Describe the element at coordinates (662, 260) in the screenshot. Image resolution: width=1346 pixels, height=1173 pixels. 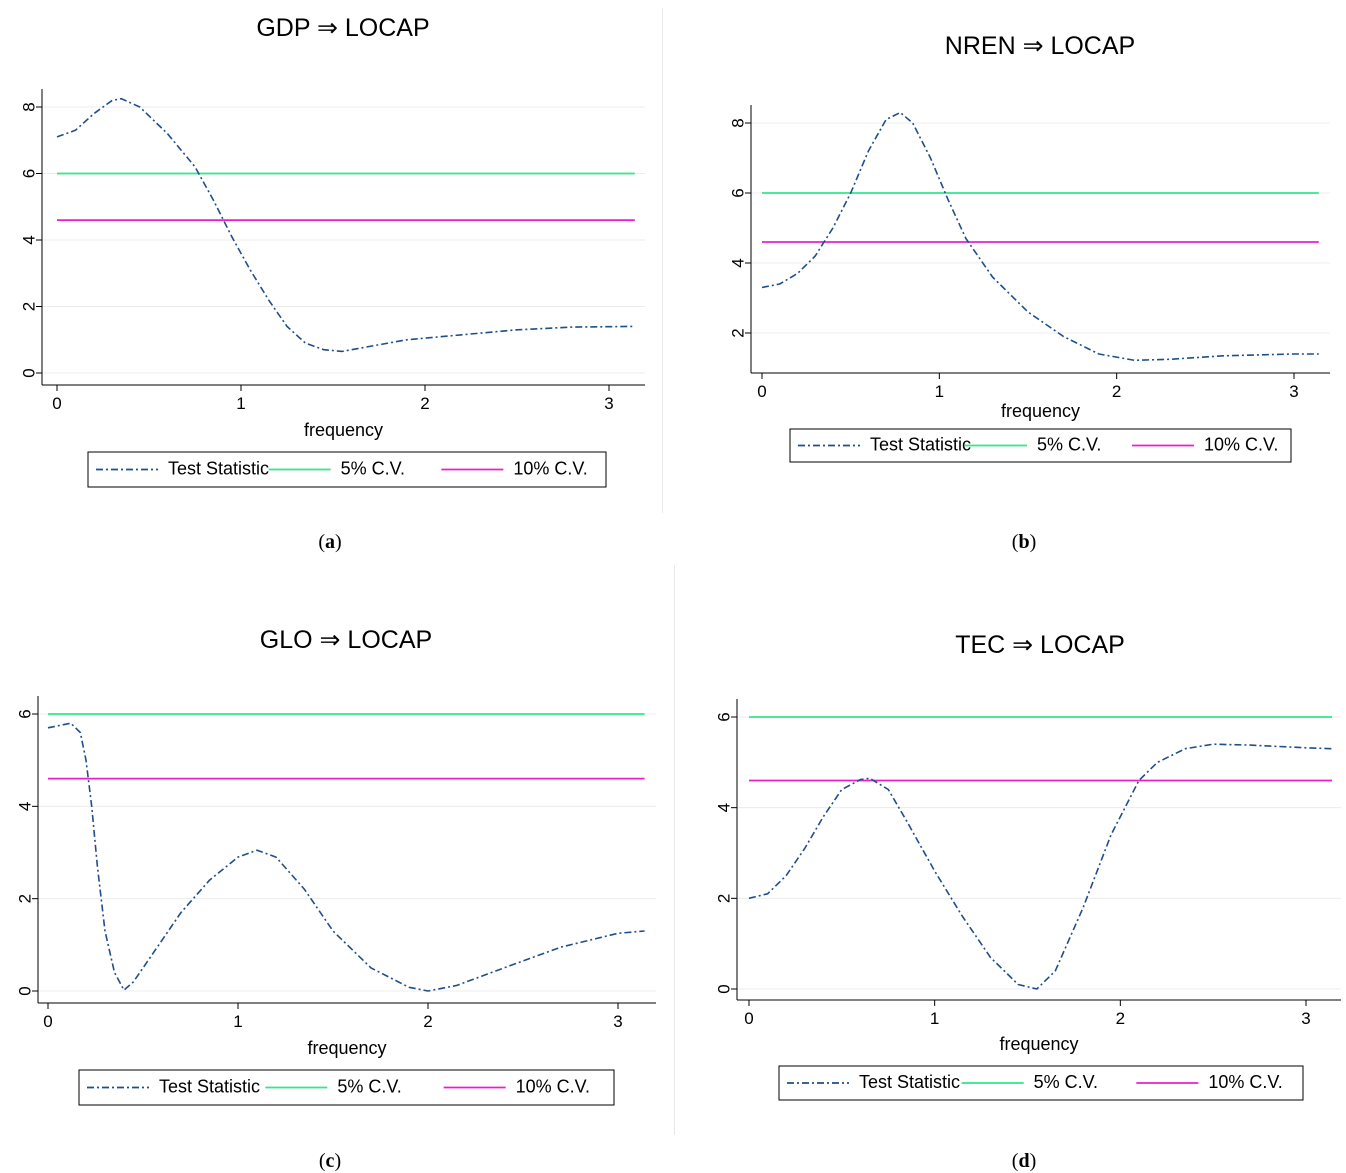
I see `vertical-divider-top` at that location.